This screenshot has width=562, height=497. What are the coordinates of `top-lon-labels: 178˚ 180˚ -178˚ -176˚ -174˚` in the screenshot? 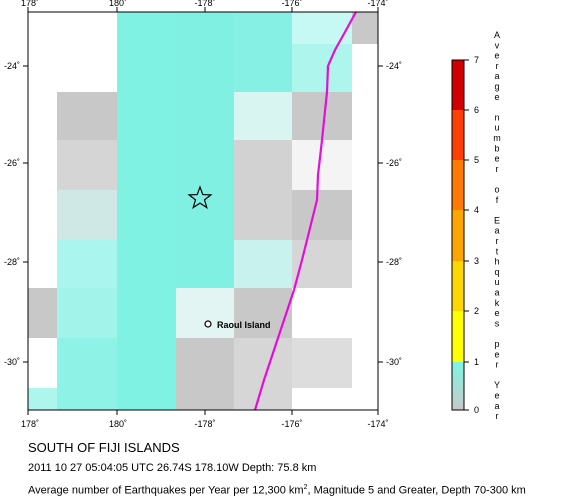 It's located at (205, 4).